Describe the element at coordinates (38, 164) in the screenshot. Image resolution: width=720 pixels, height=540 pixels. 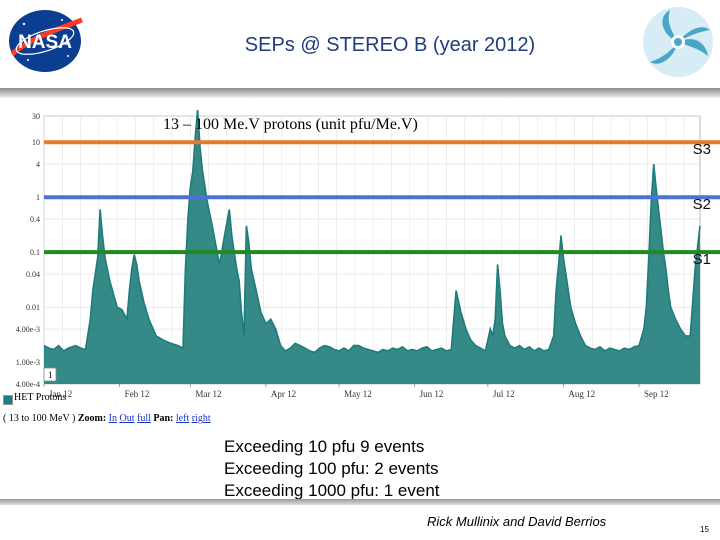
I see `y-tick-label: 4` at that location.